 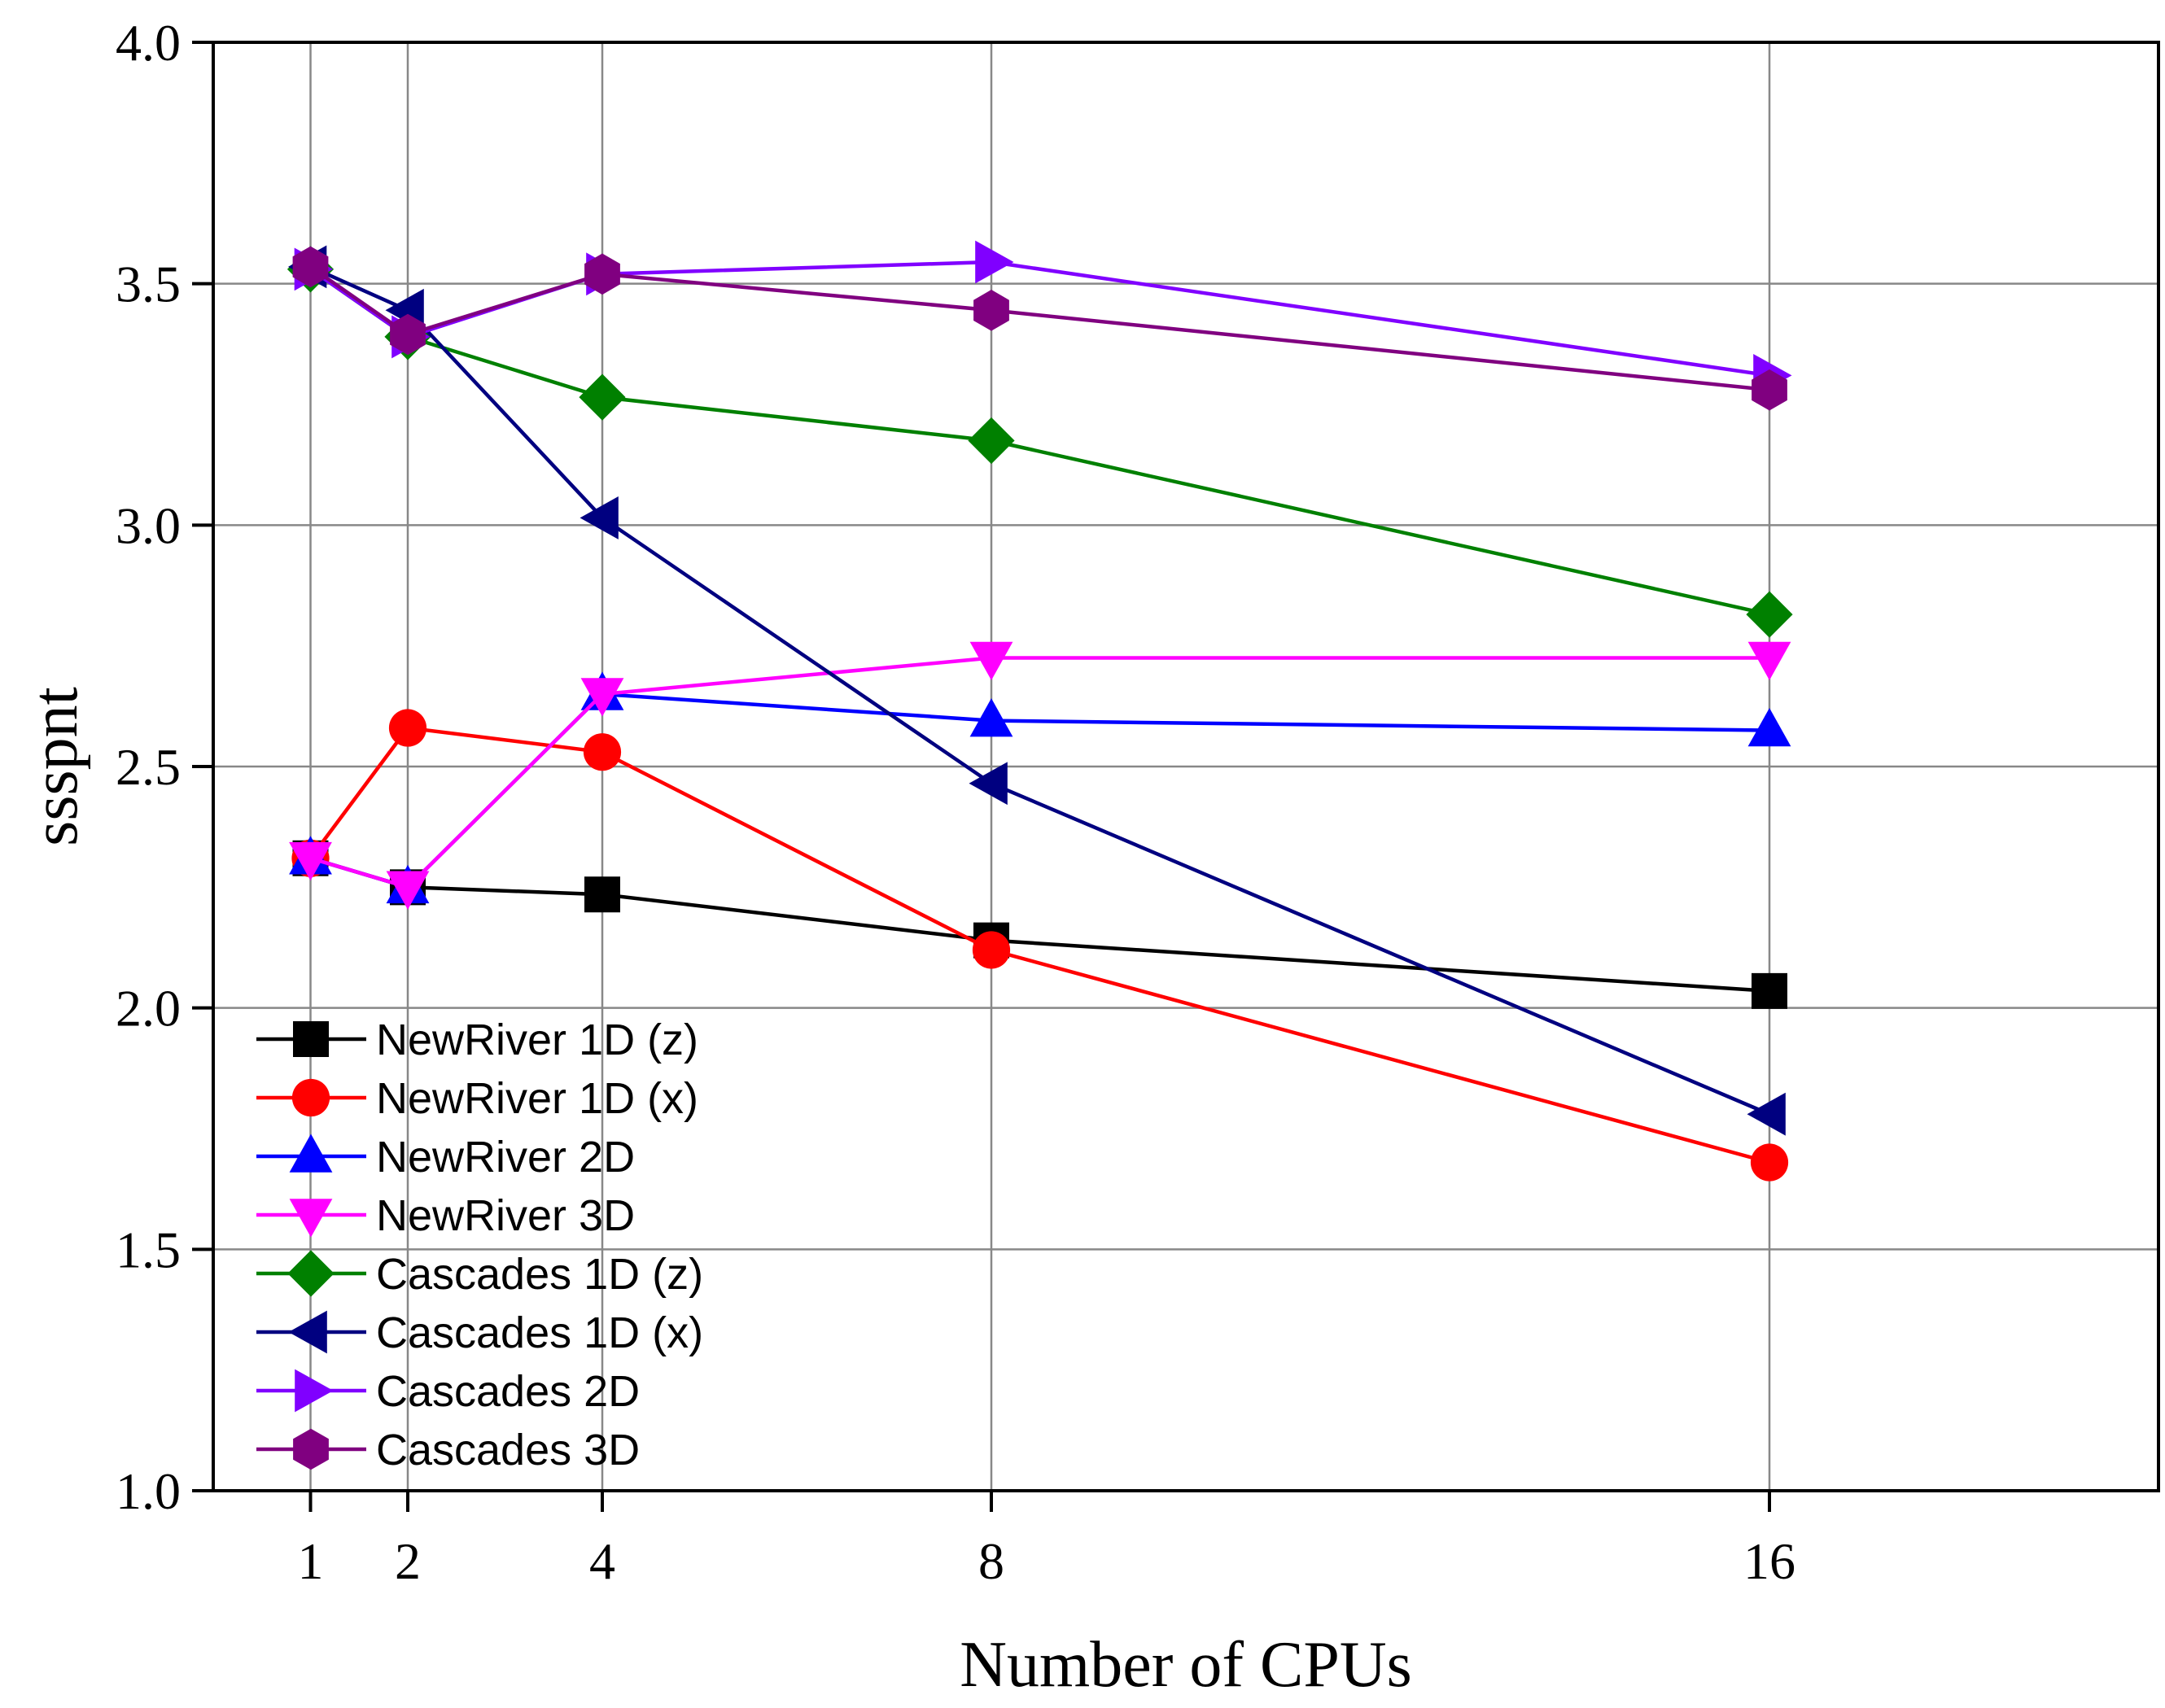 I want to click on x-tick-label: 8, so click(x=991, y=1561).